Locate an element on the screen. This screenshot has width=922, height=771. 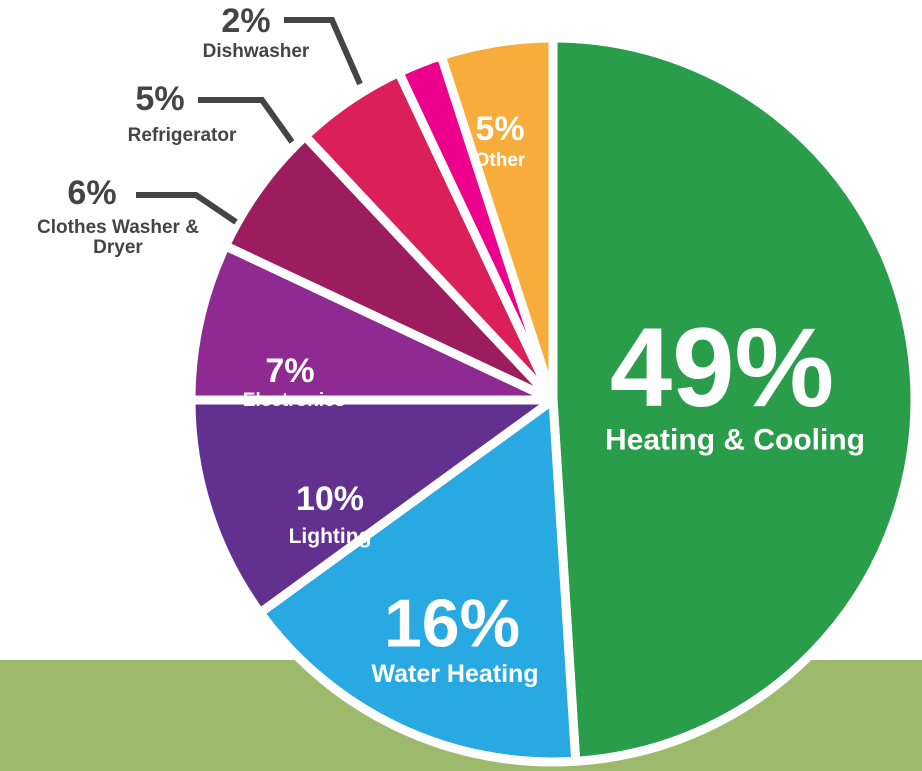
category-label: Refrigerator is located at coordinates (182, 136).